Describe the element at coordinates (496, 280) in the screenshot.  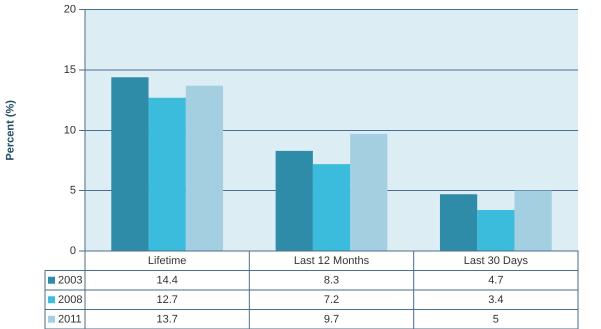
I see `data-label: 4.7` at that location.